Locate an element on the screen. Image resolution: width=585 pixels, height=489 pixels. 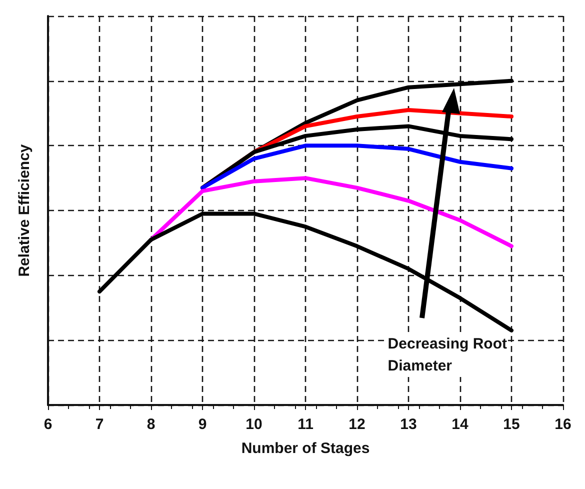
x-tick-label: 10 is located at coordinates (254, 424).